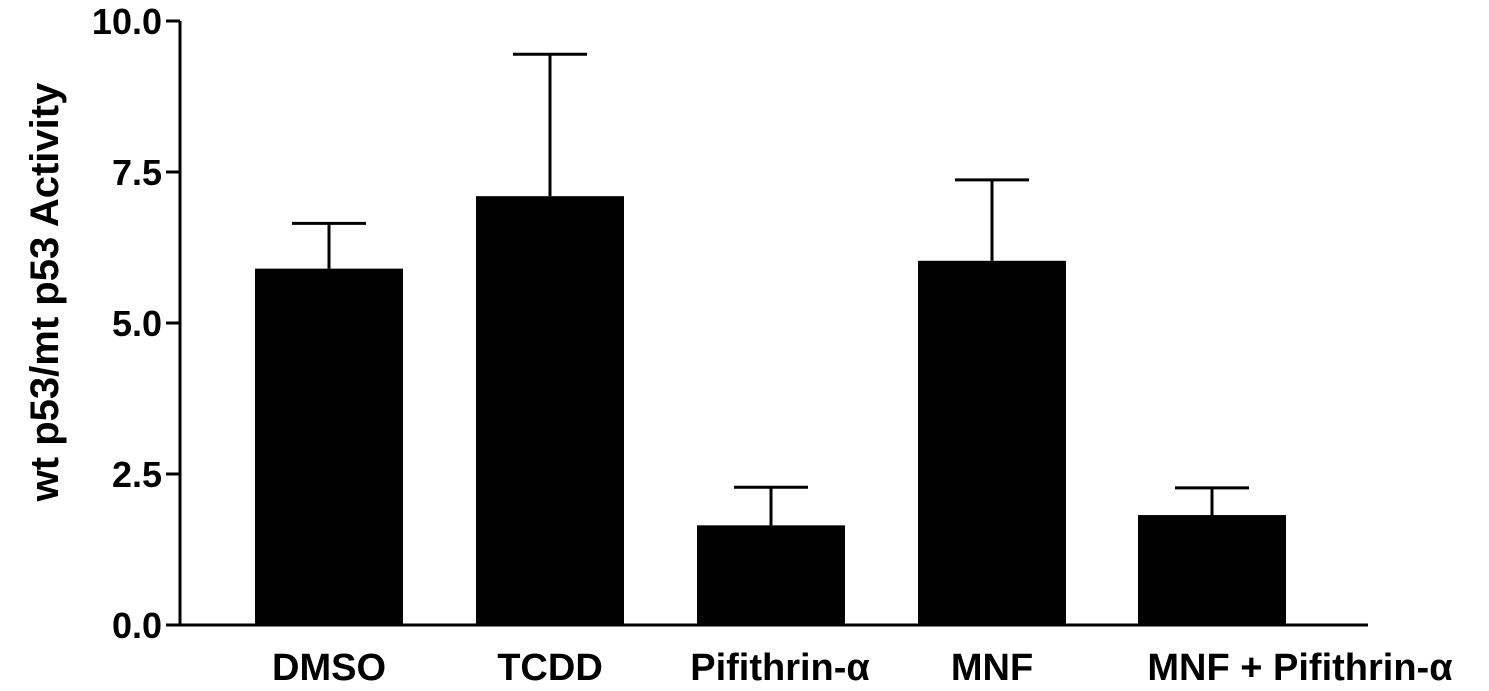 Image resolution: width=1489 pixels, height=691 pixels. What do you see at coordinates (992, 668) in the screenshot?
I see `x-category-label: MNF` at bounding box center [992, 668].